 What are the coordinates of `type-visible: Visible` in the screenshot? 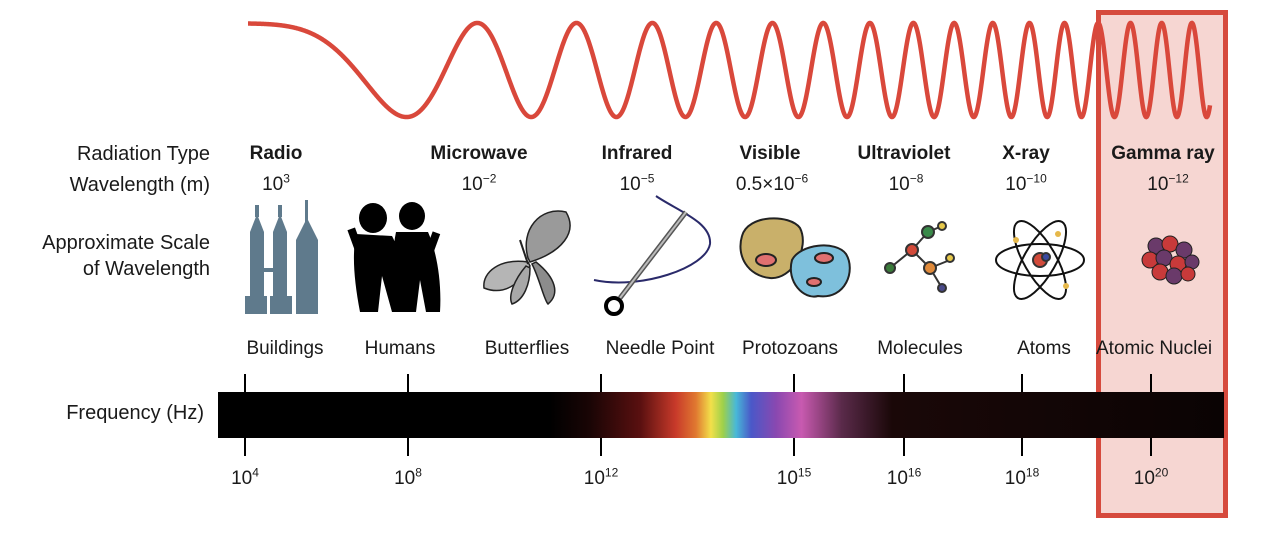 It's located at (770, 153).